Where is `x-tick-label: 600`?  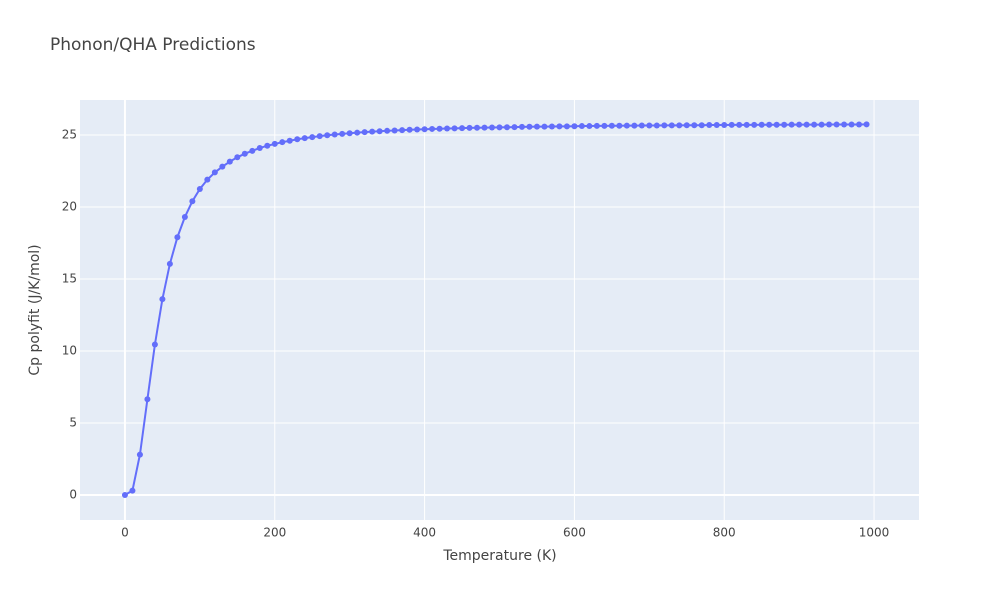 x-tick-label: 600 is located at coordinates (574, 533).